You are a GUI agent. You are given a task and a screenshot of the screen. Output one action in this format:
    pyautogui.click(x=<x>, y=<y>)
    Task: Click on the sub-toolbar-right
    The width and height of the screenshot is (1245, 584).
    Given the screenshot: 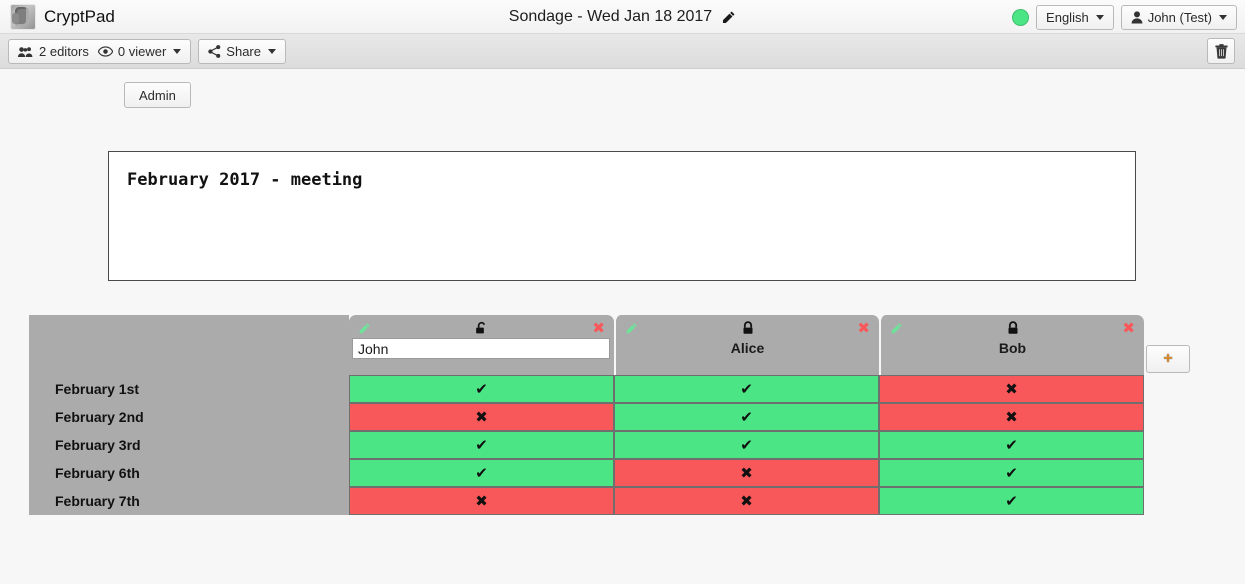 What is the action you would take?
    pyautogui.click(x=1221, y=51)
    